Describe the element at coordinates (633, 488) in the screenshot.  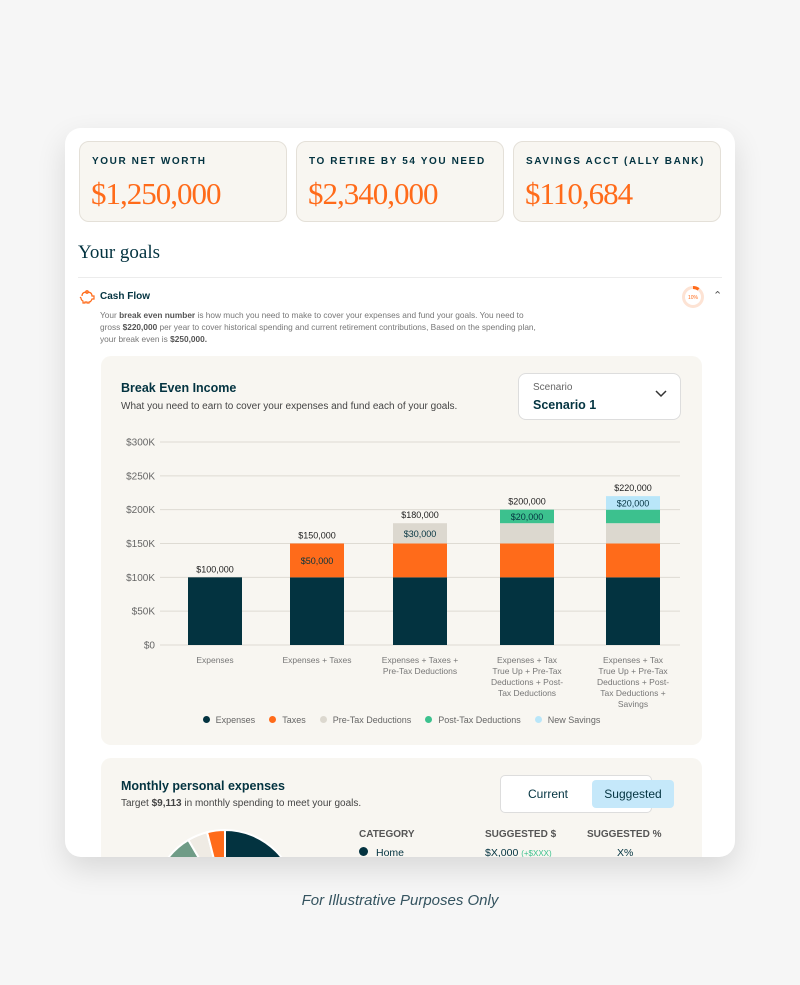
I see `bar-total-label: $220,000` at that location.